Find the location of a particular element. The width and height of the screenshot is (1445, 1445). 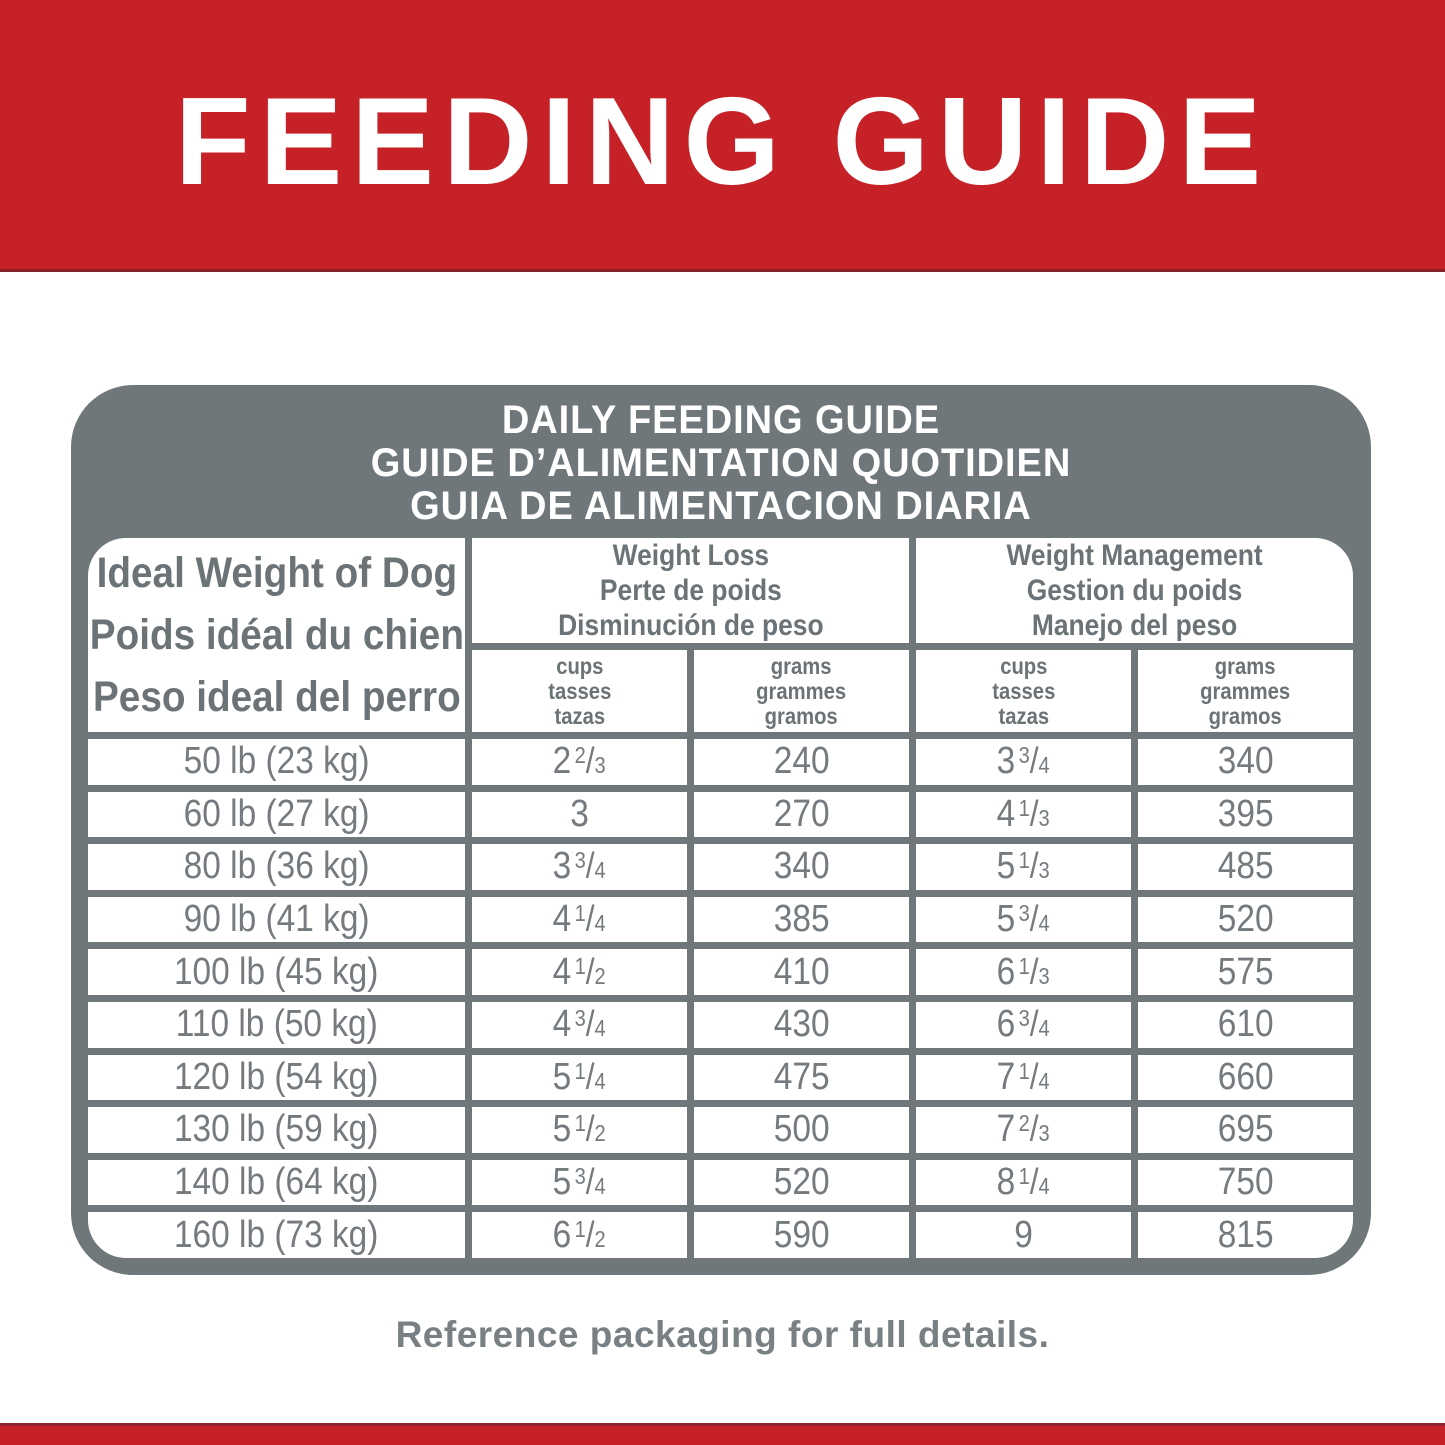

weight-loss-grams-cell: 340 is located at coordinates (801, 867).